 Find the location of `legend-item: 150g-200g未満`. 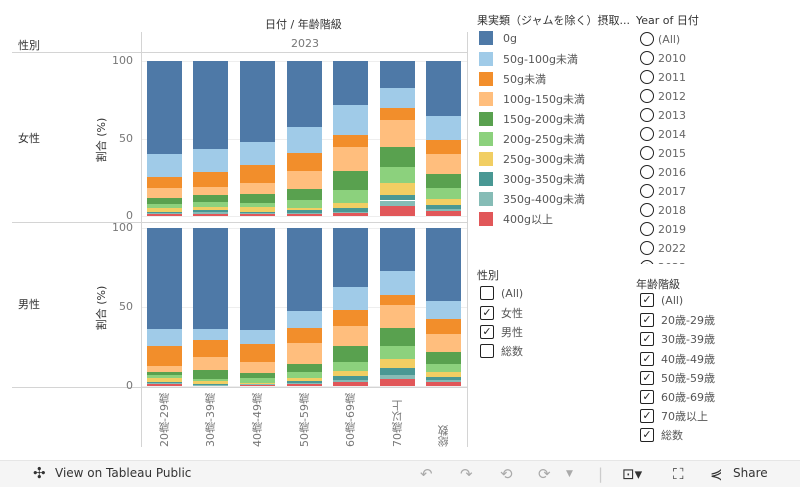

legend-item: 150g-200g未満 is located at coordinates (532, 119).